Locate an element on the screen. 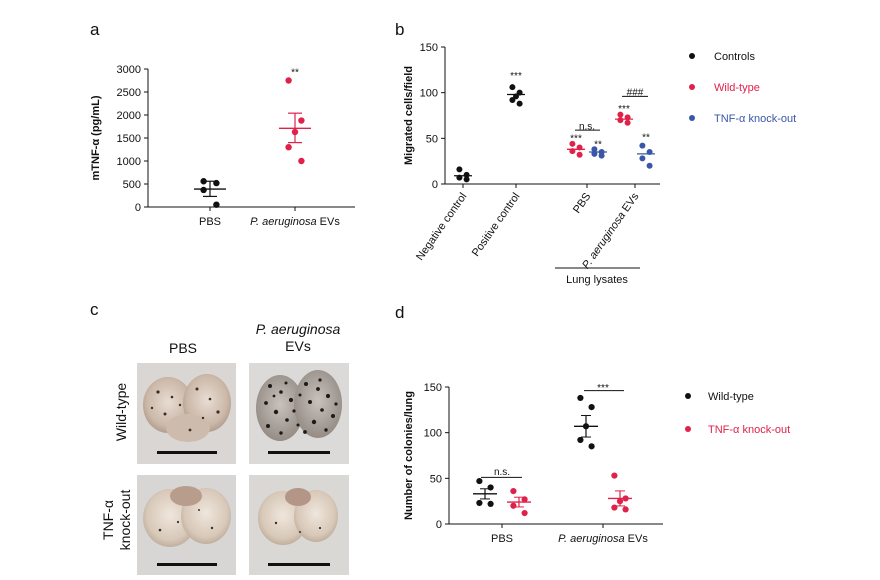  y-tick-label-a: 0 is located at coordinates (138, 208).